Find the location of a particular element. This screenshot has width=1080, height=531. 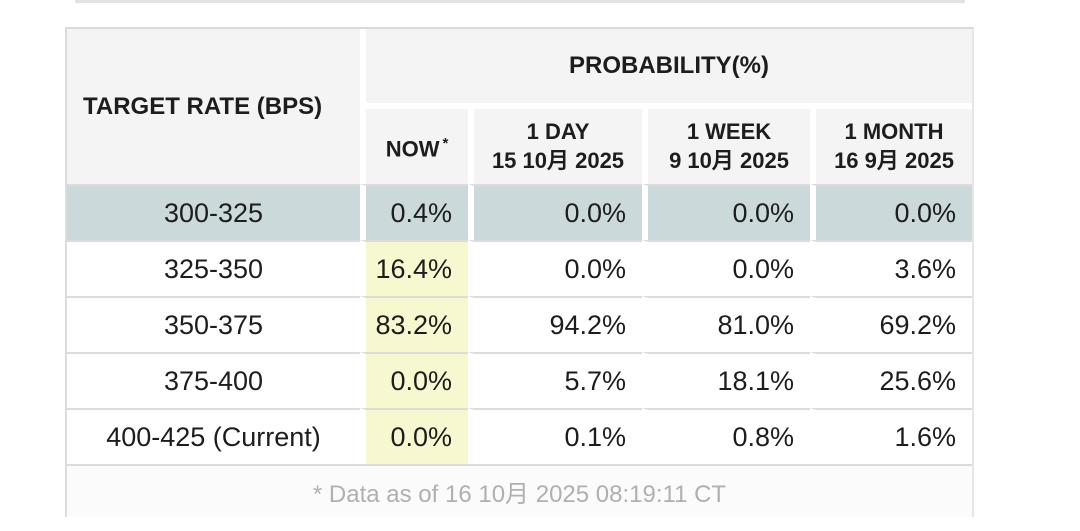

table-row-325-350: 325-350 16.4% 0.0% 0.0% 3.6% is located at coordinates (519, 268).